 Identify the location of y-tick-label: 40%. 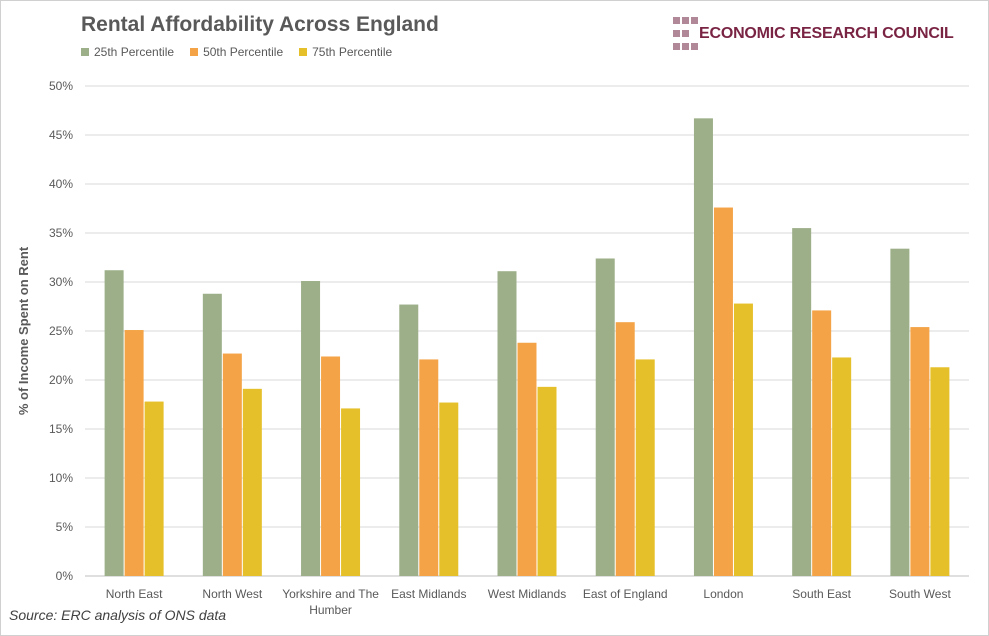
(61, 184).